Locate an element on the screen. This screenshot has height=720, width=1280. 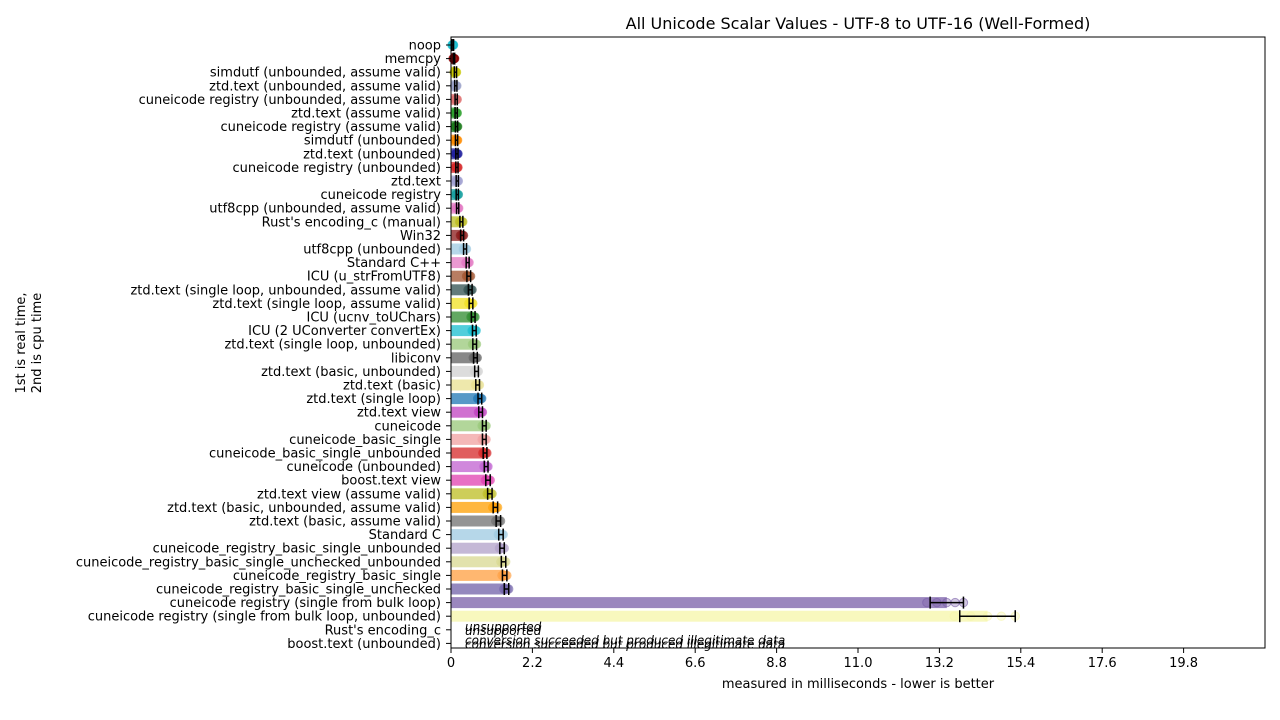
y-axis-label-line-2: 2nd is cpu time is located at coordinates (37, 343).